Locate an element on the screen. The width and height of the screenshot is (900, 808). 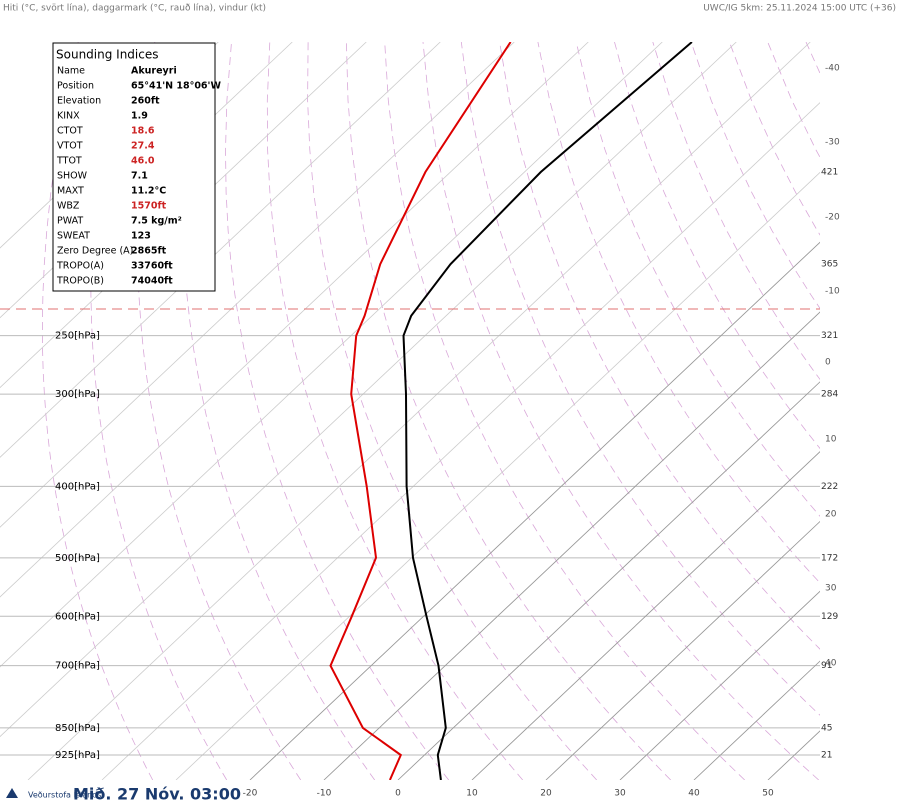
index-value: 18.6 is located at coordinates (143, 131).